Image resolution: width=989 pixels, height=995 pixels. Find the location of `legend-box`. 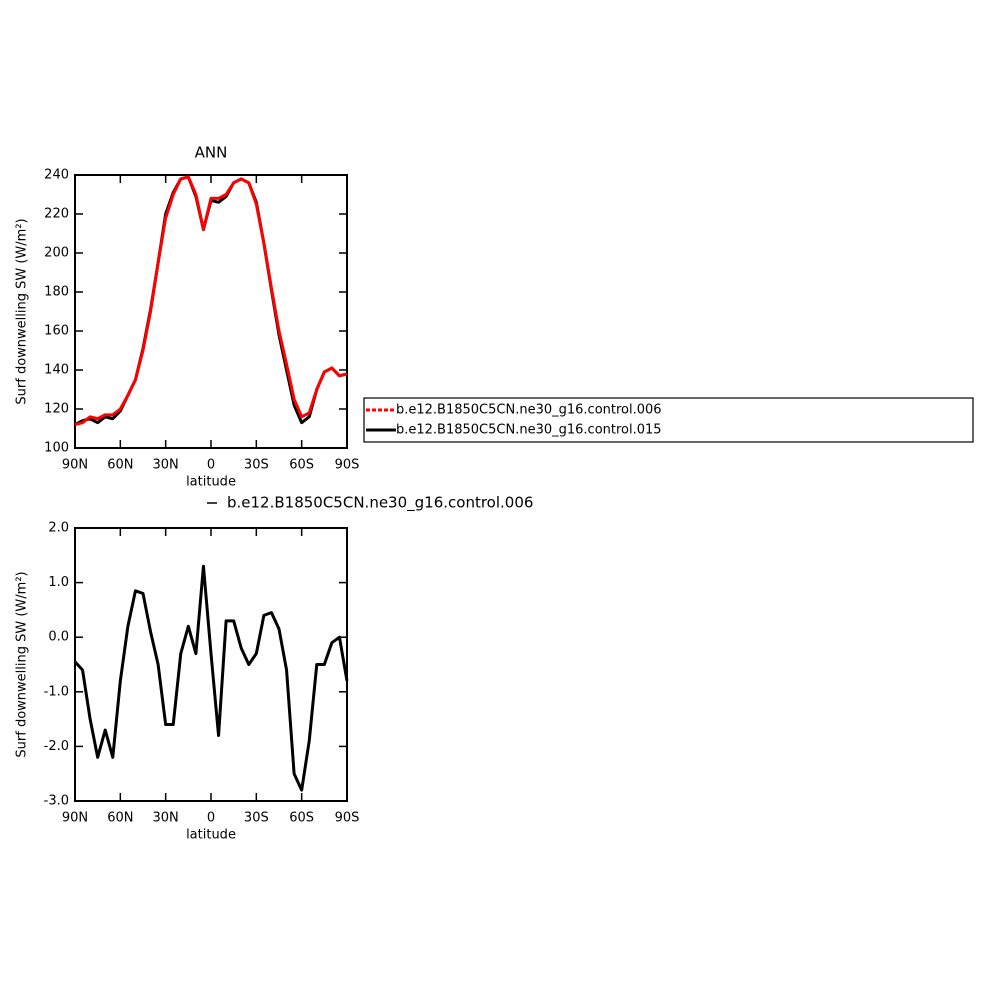

legend-box is located at coordinates (668, 420).